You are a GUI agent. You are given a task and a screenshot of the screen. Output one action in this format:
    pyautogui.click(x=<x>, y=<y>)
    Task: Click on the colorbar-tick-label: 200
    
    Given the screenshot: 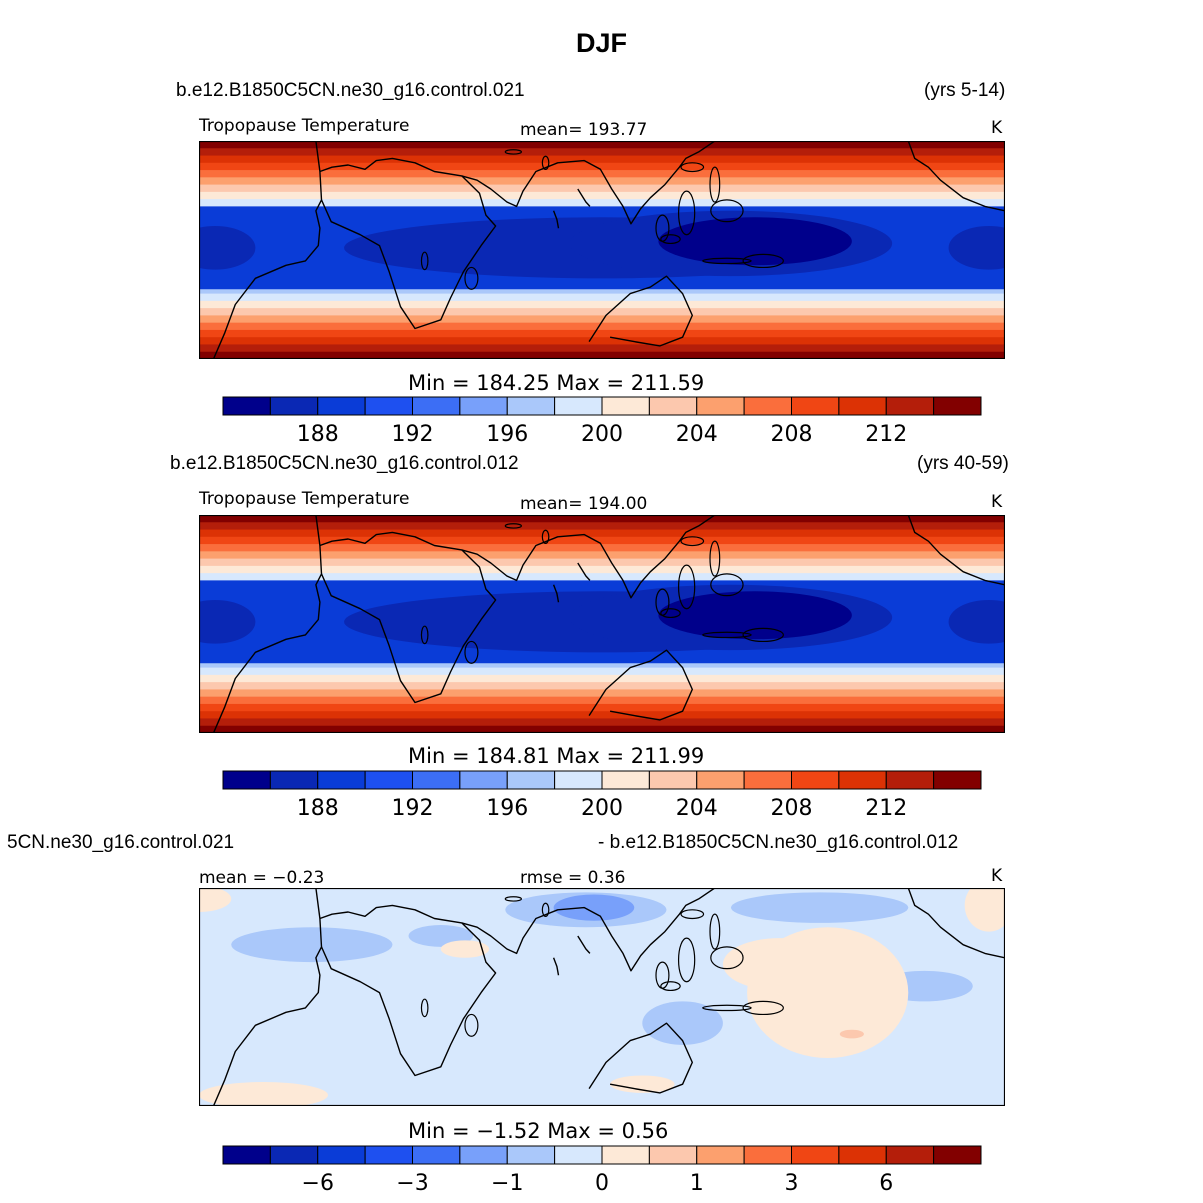 What is the action you would take?
    pyautogui.click(x=602, y=808)
    